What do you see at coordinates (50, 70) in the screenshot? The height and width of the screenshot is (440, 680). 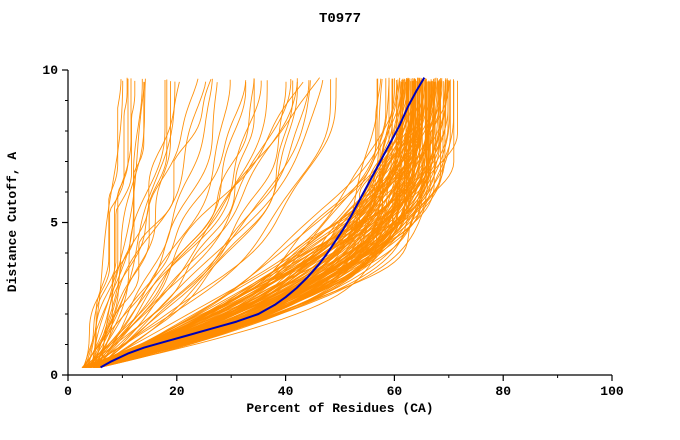 I see `y-tick-label: 10` at bounding box center [50, 70].